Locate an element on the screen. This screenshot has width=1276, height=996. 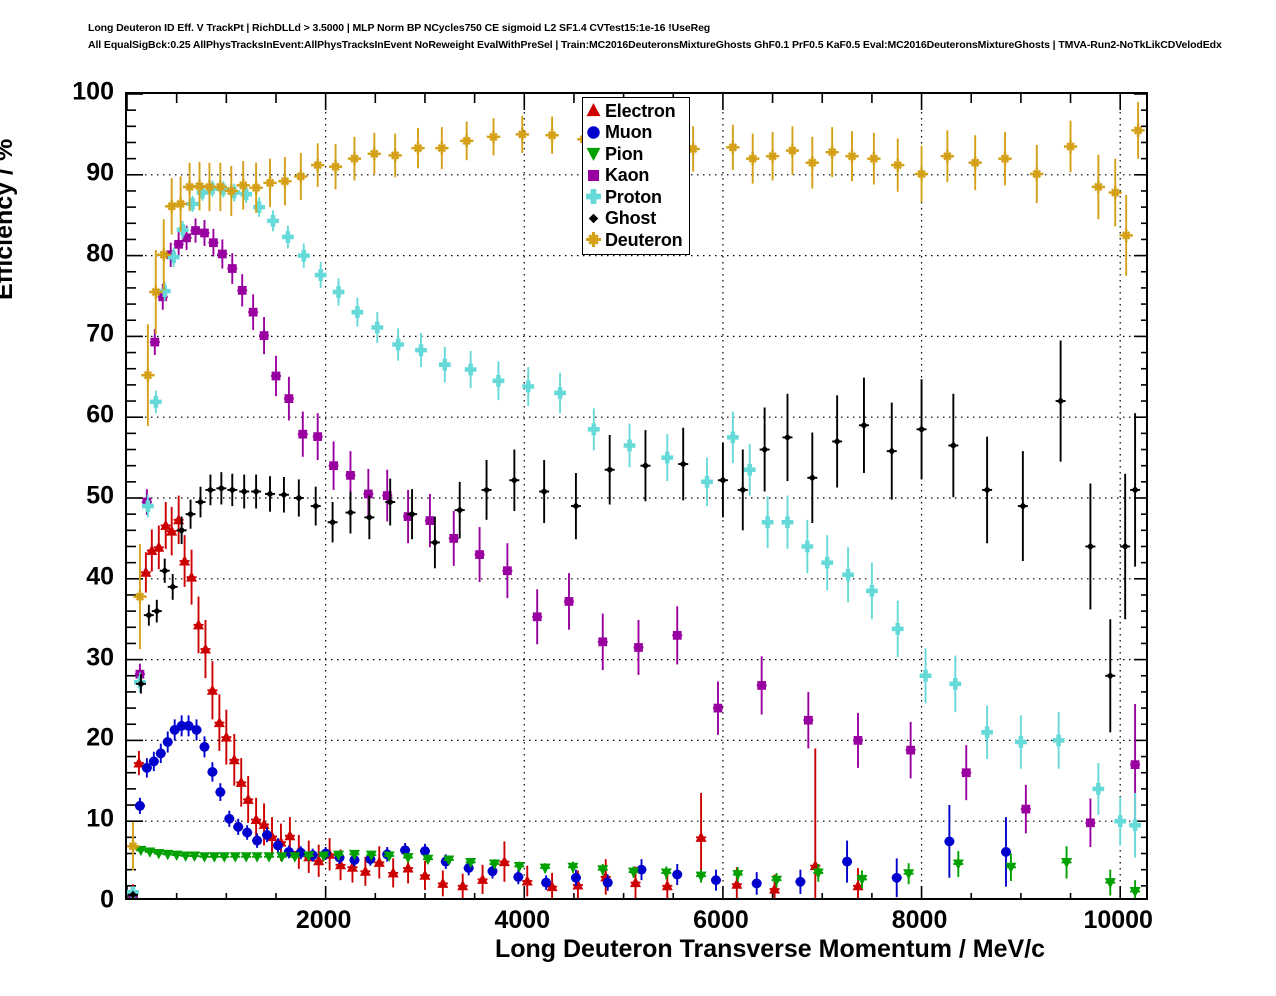
y-tick-label: 100 is located at coordinates (93, 91).